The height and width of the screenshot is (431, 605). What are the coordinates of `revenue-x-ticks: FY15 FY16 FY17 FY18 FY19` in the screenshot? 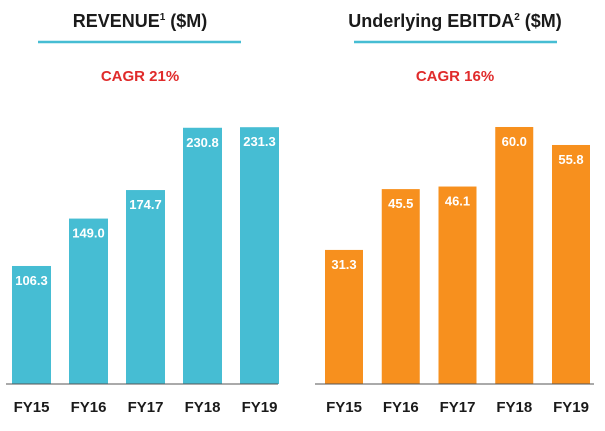 It's located at (146, 407).